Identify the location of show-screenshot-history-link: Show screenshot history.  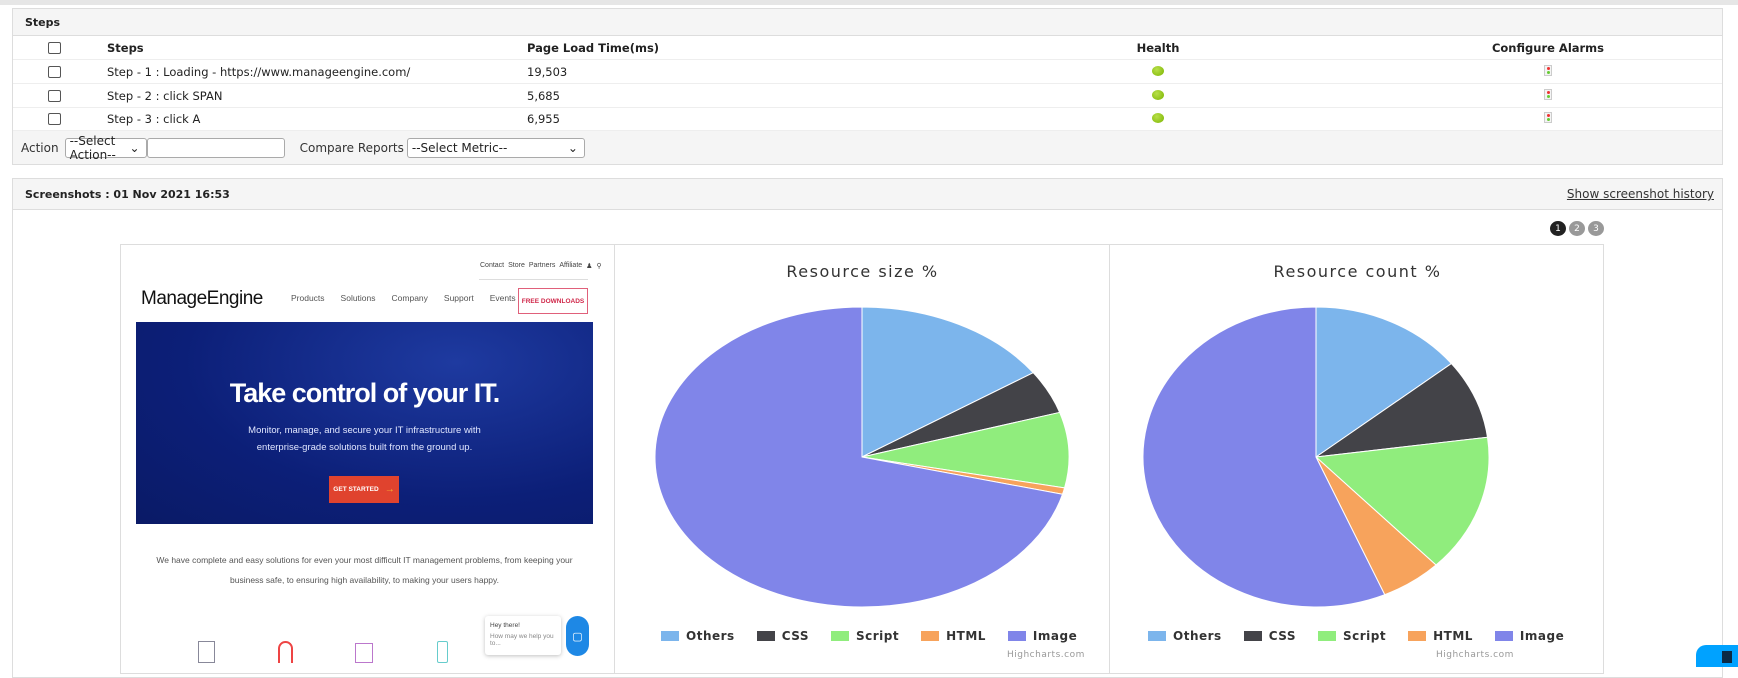
(1640, 194).